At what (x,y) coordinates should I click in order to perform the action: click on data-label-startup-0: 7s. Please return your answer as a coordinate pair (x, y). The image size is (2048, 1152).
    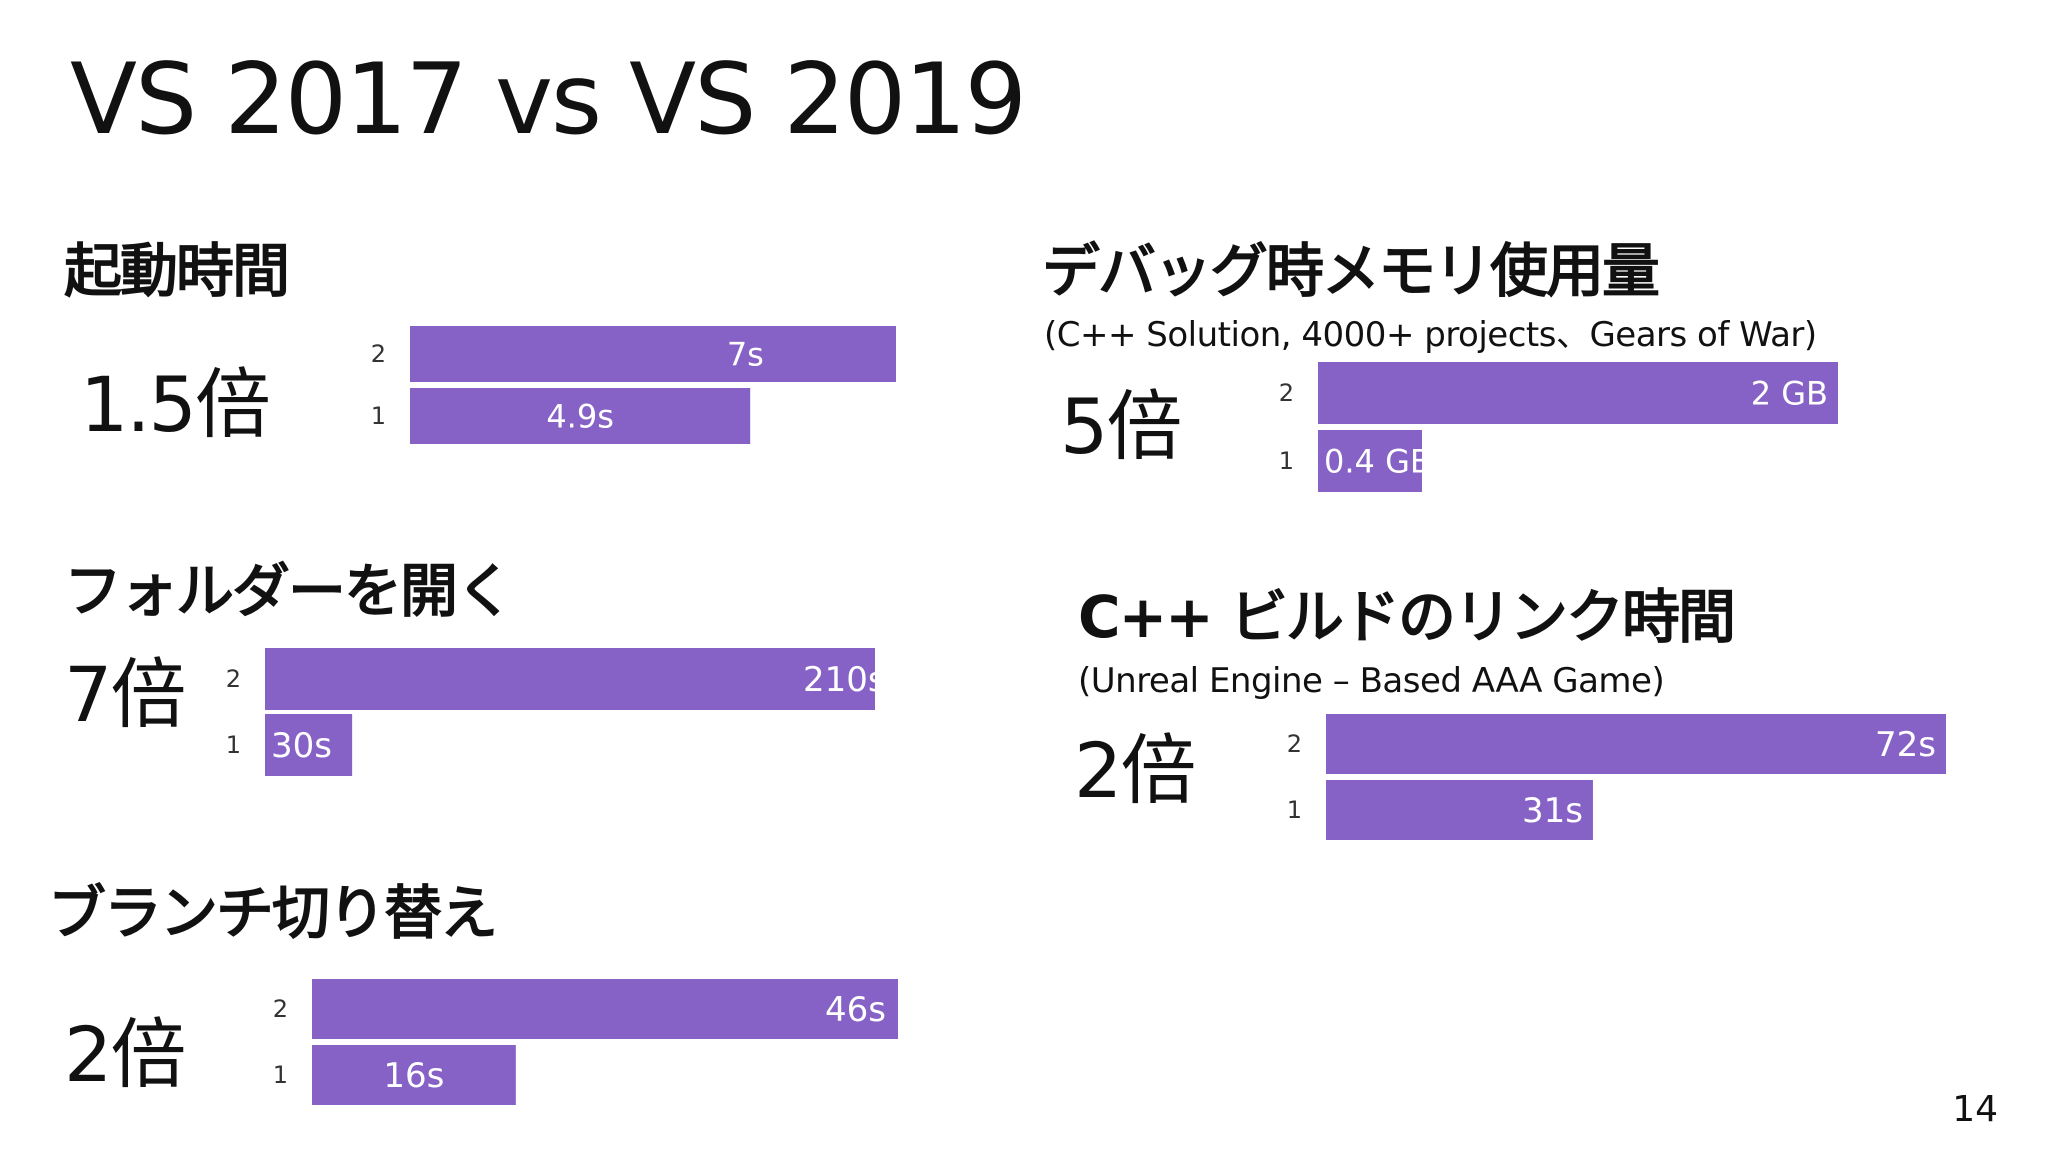
    Looking at the image, I should click on (745, 355).